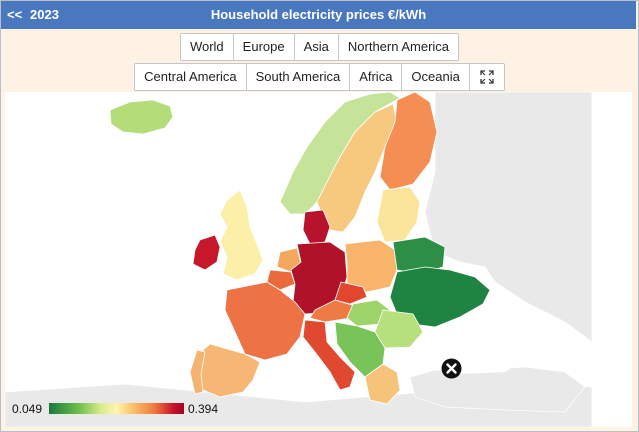 The width and height of the screenshot is (639, 432). What do you see at coordinates (435, 77) in the screenshot?
I see `region-button-oceania: Oceania` at bounding box center [435, 77].